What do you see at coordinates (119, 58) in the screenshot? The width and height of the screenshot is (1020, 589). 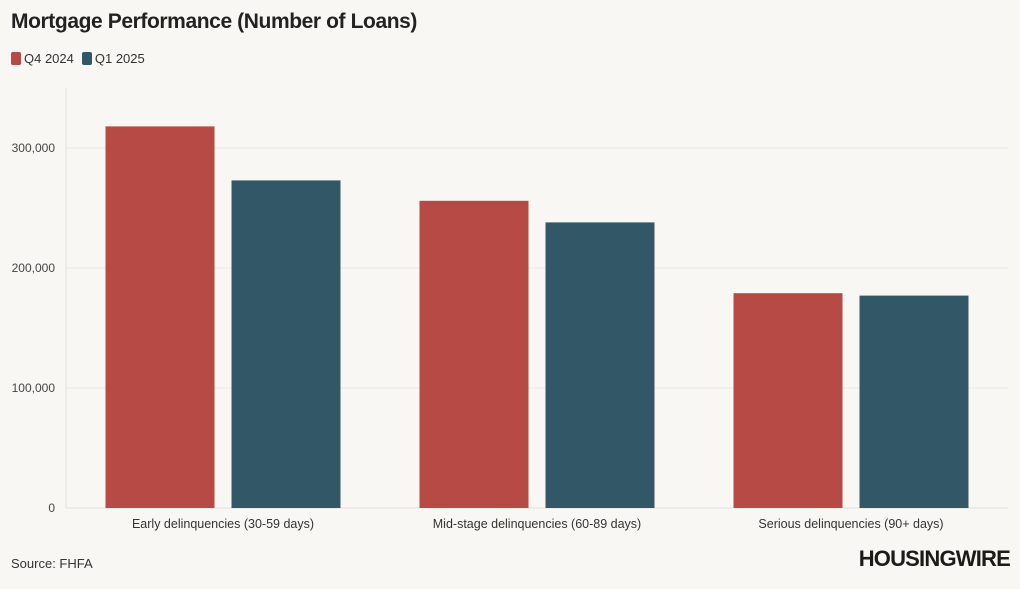 I see `legend-label-q1-2025: Q1 2025` at bounding box center [119, 58].